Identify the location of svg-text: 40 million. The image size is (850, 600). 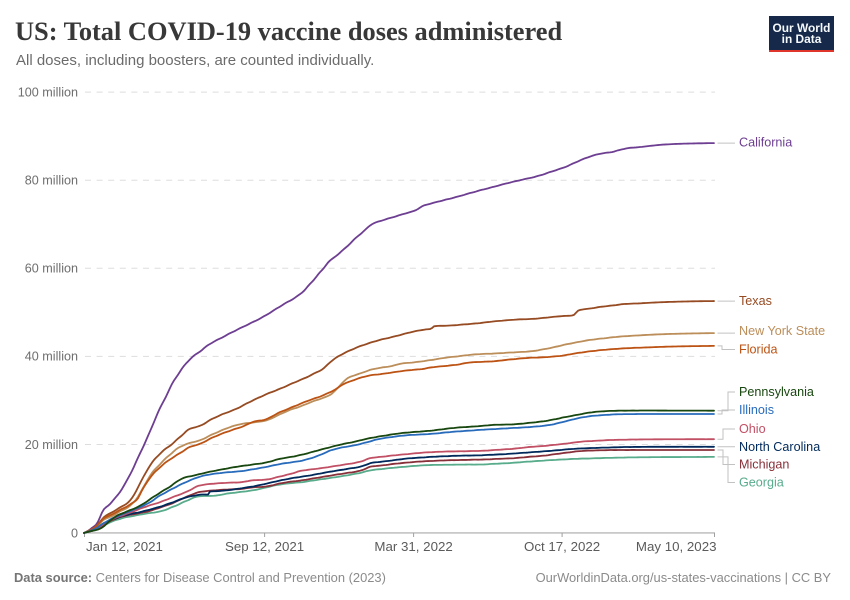
(51, 357).